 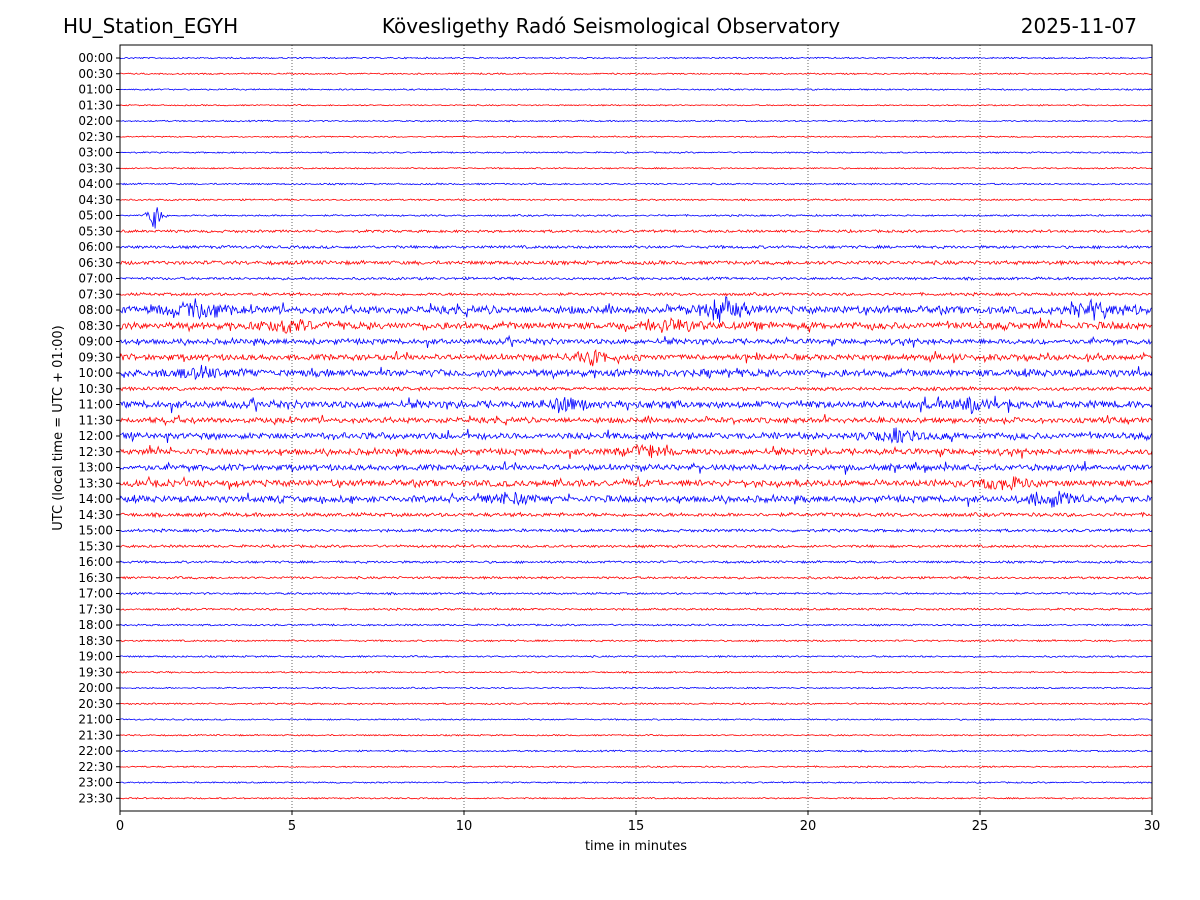 I want to click on y-tick-label: 20:00, so click(x=95, y=688).